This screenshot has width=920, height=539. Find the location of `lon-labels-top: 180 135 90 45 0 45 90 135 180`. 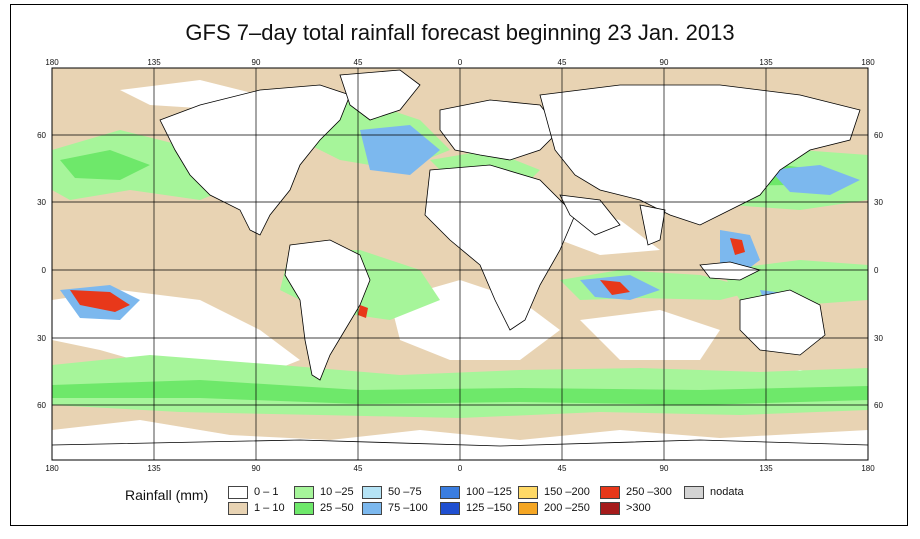

lon-labels-top: 180 135 90 45 0 45 90 135 180 is located at coordinates (460, 62).